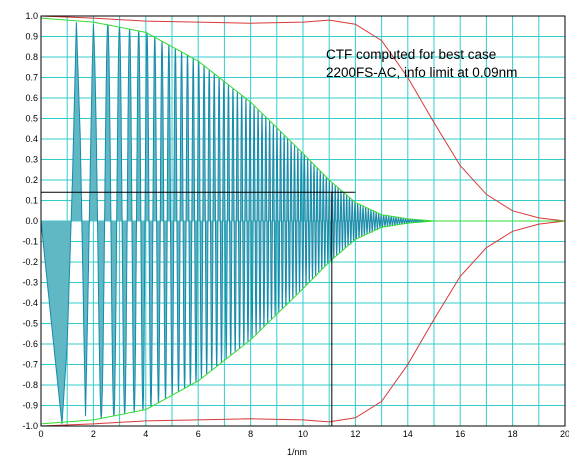 Image resolution: width=569 pixels, height=455 pixels. I want to click on y-tick-label: 0.3, so click(31, 160).